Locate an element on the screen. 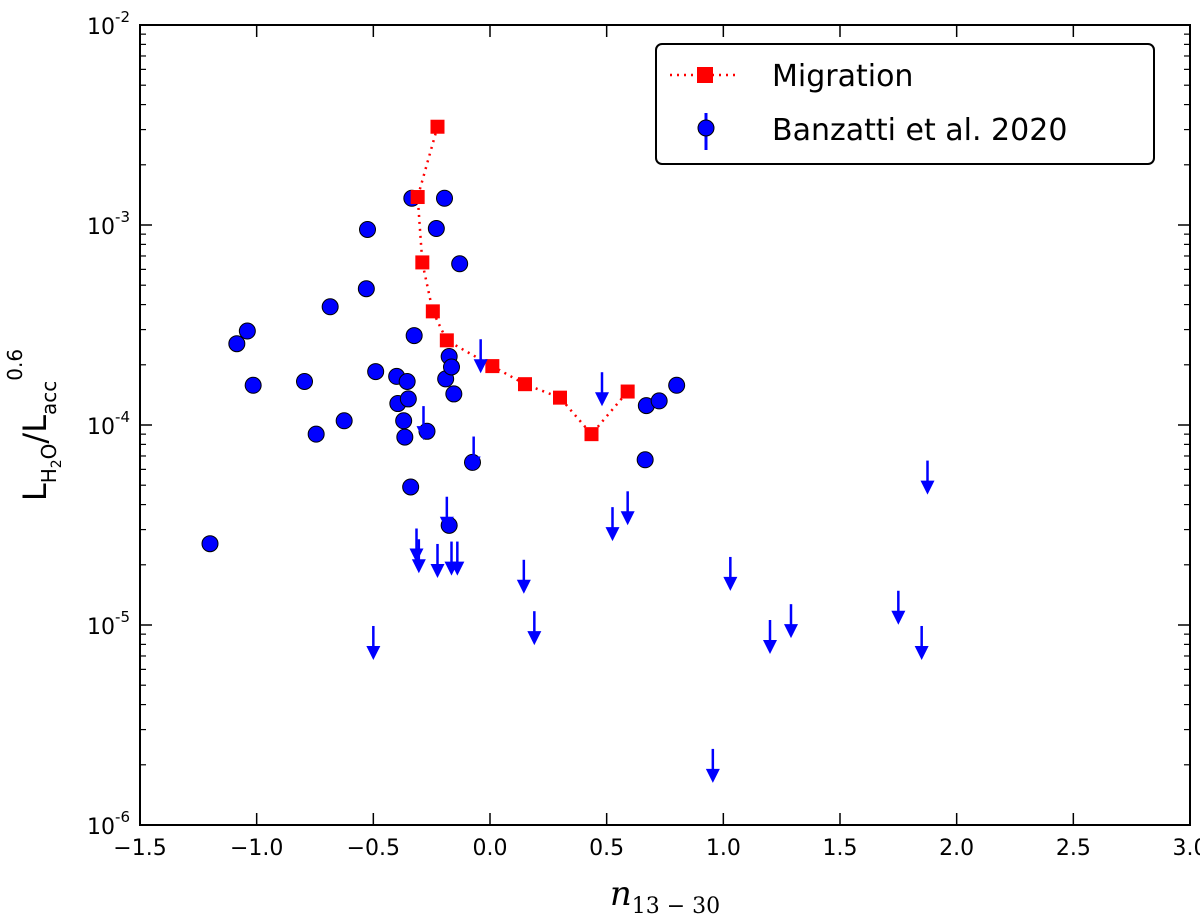 The image size is (1200, 920). x-axis-label: n13 − 30 is located at coordinates (665, 896).